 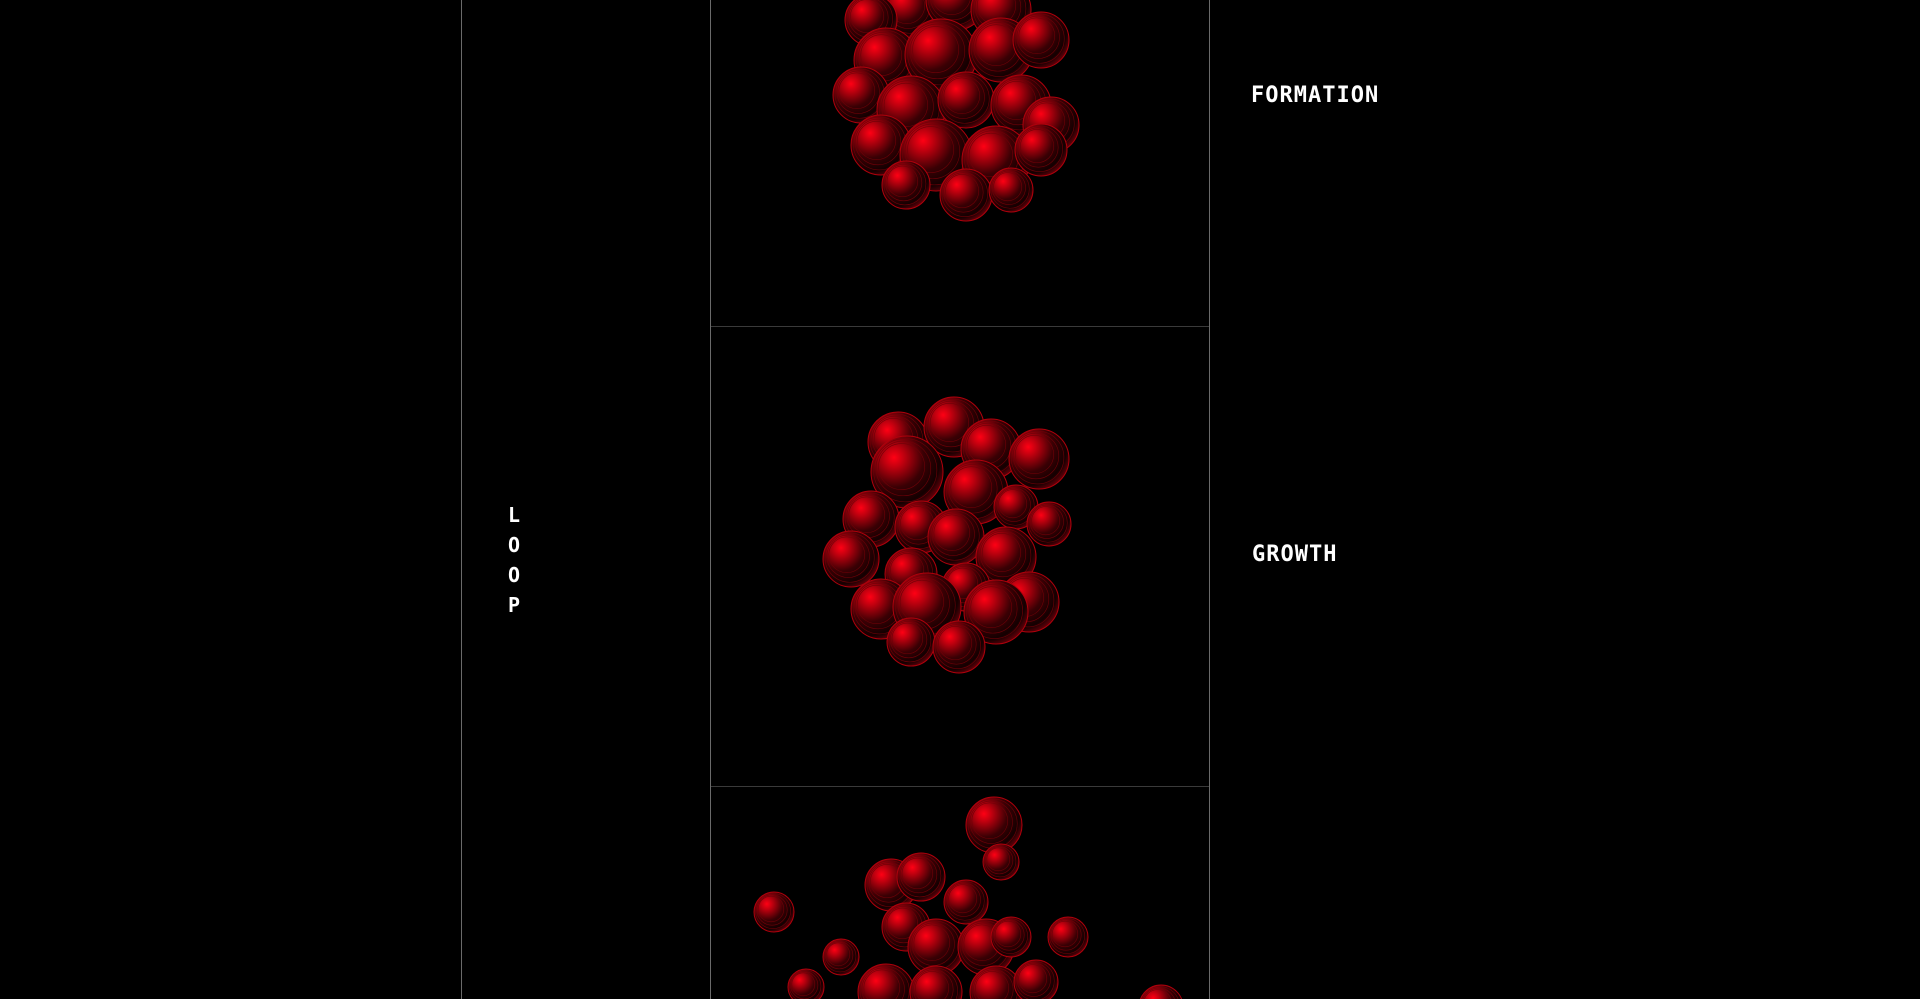 I want to click on loop-vertical-label: L O O P, so click(x=514, y=560).